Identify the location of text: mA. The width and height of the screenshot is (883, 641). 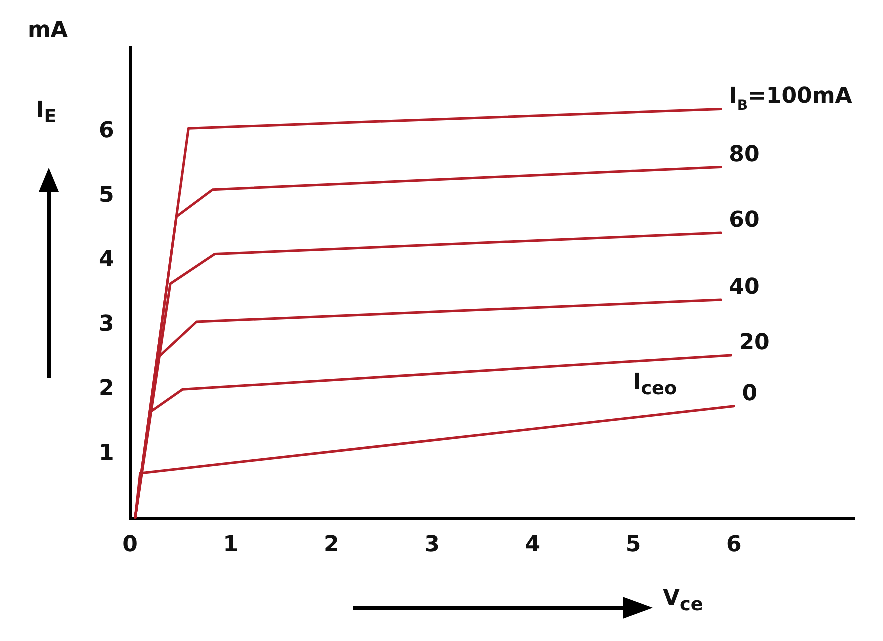
(48, 30).